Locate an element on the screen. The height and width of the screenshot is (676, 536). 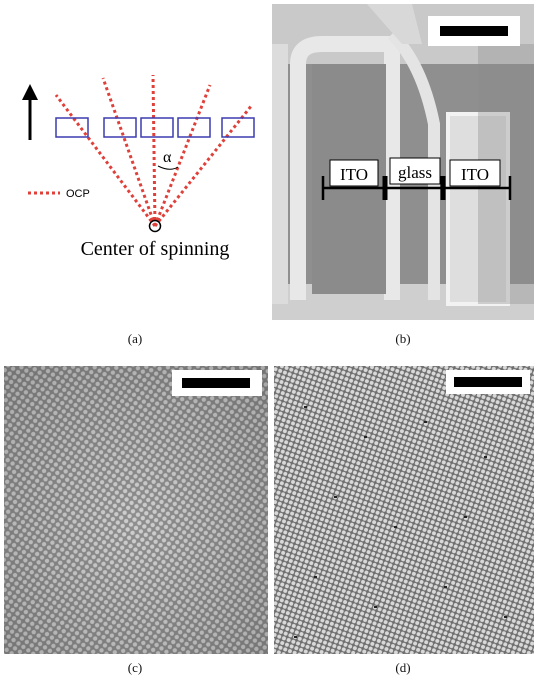
ocp-legend-label: OCP is located at coordinates (78, 194).